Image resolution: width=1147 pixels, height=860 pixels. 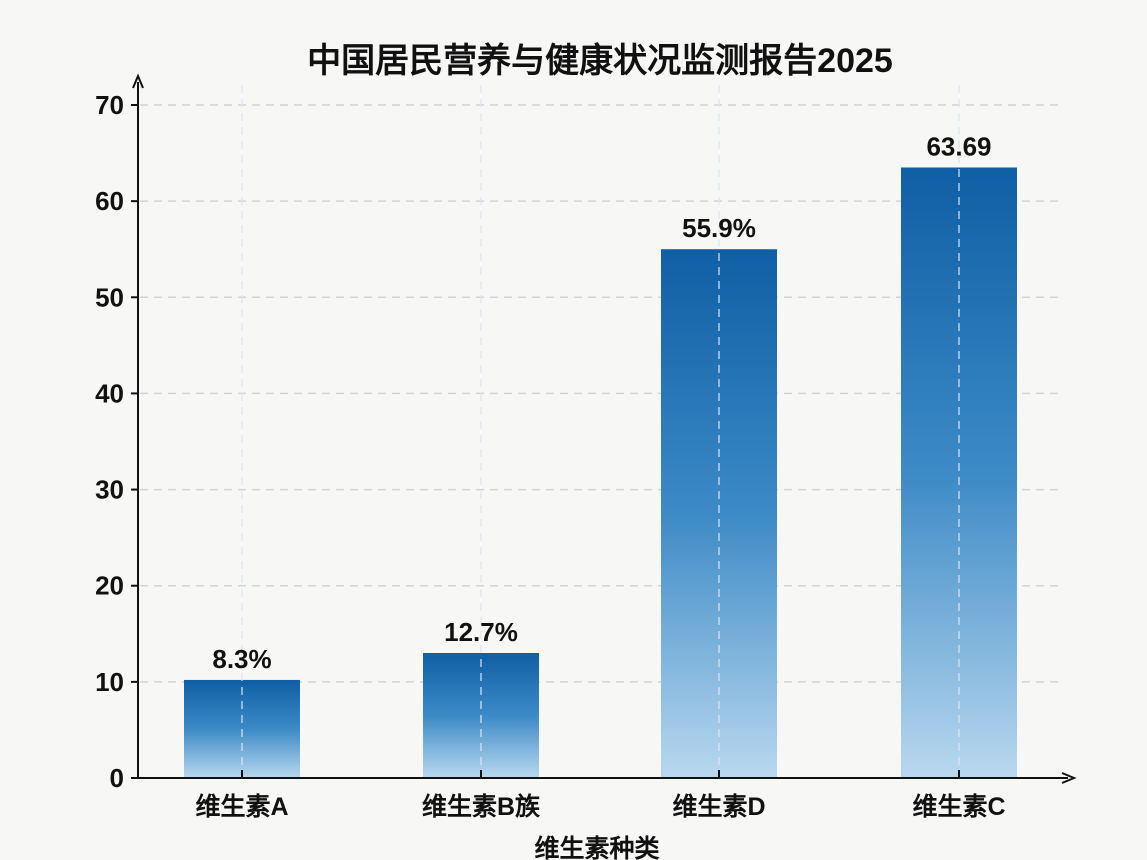 I want to click on y-axis-arrow, so click(x=138, y=81).